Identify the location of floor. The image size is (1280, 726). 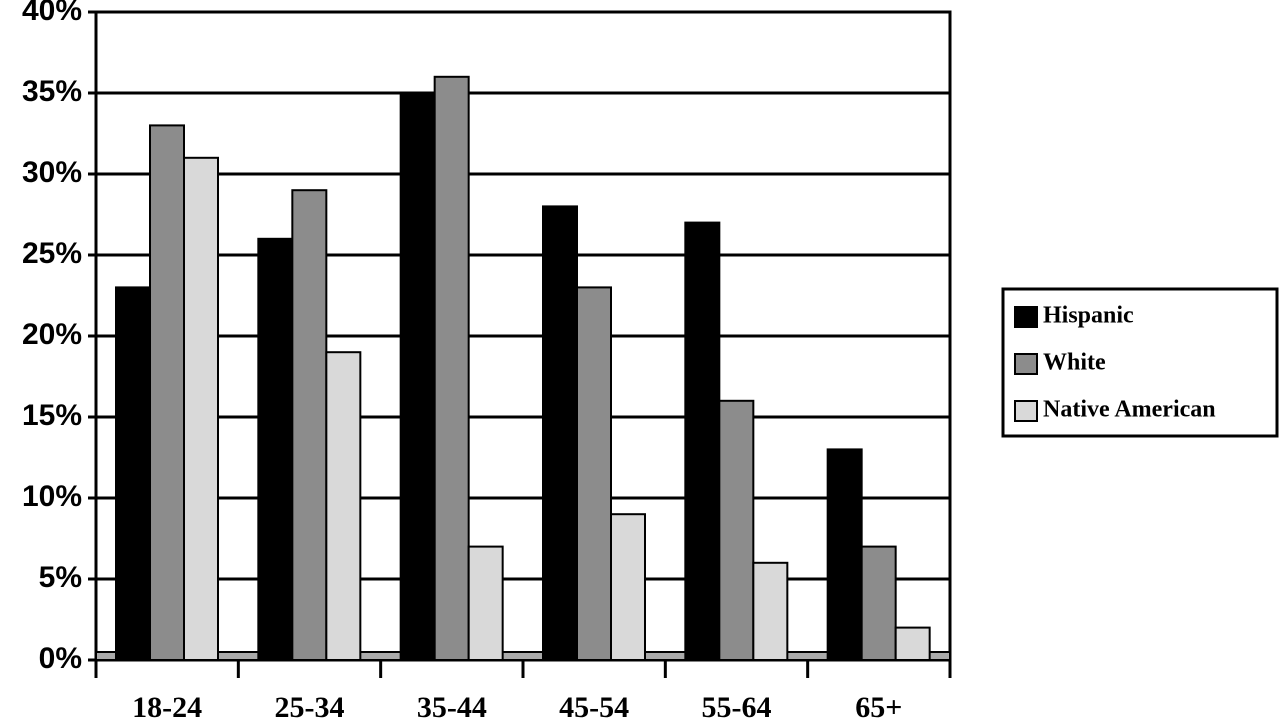
(523, 656).